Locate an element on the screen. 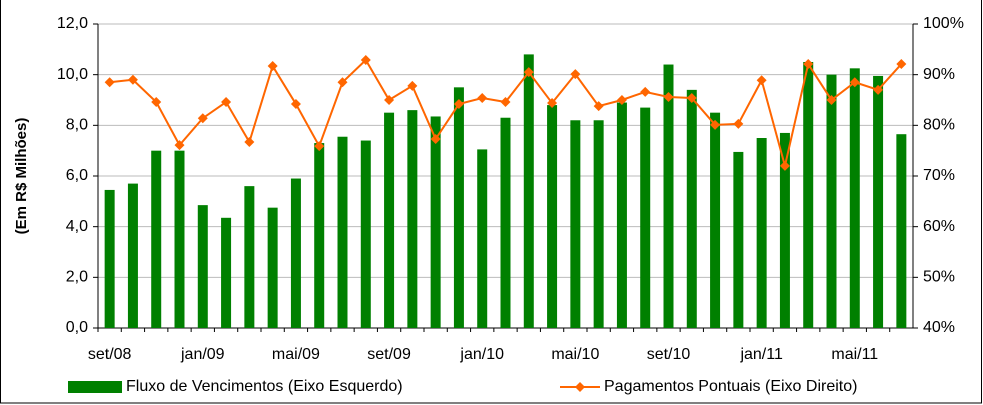 This screenshot has height=405, width=983. y2-tick-label: 100% is located at coordinates (943, 23).